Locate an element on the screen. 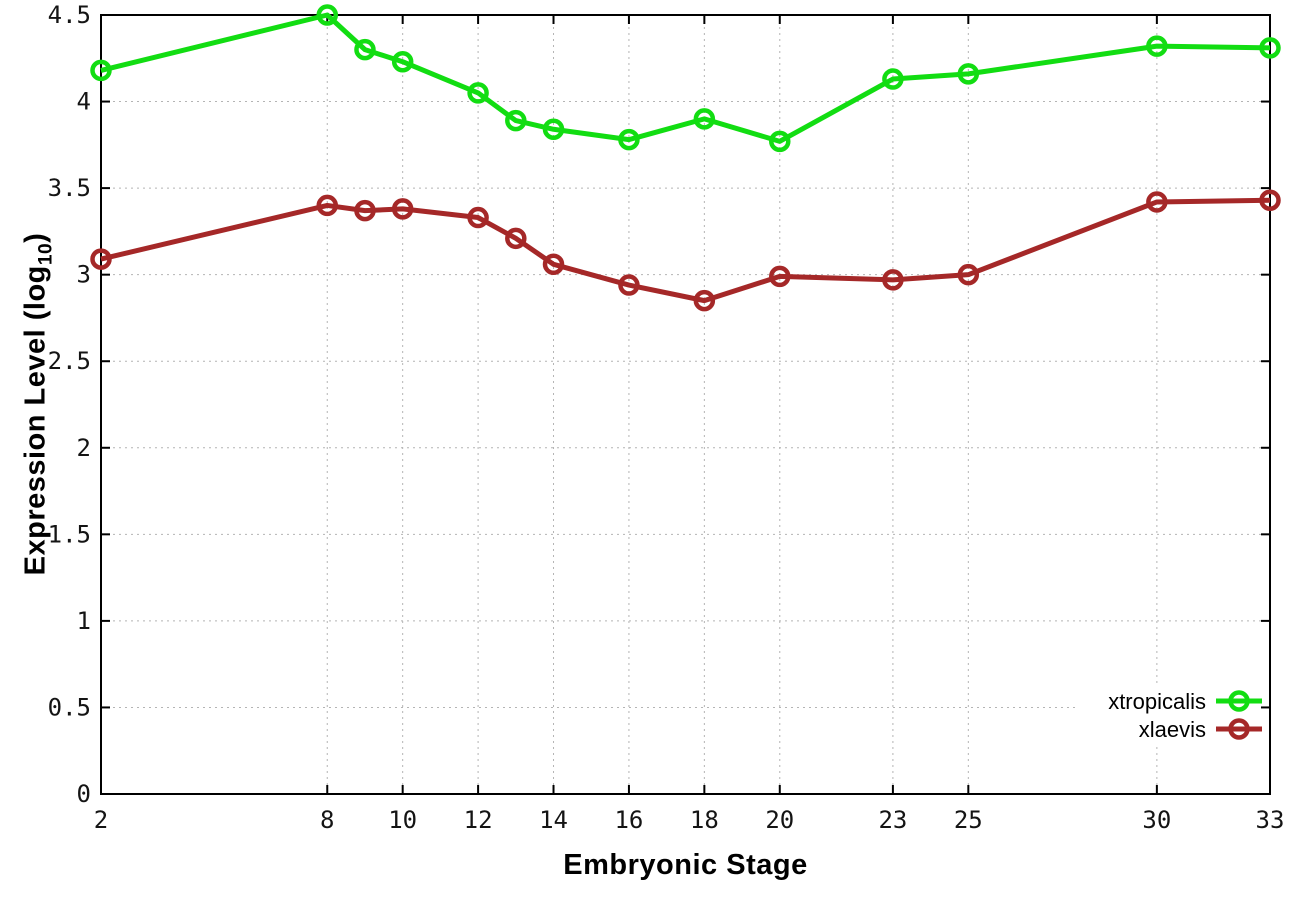 Image resolution: width=1296 pixels, height=907 pixels. x-tick-label: 12 is located at coordinates (478, 820).